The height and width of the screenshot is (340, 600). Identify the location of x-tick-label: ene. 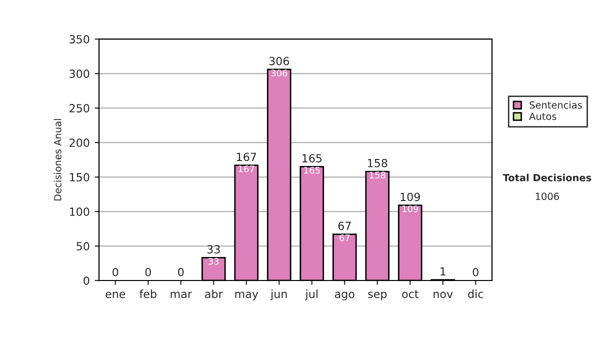
(116, 295).